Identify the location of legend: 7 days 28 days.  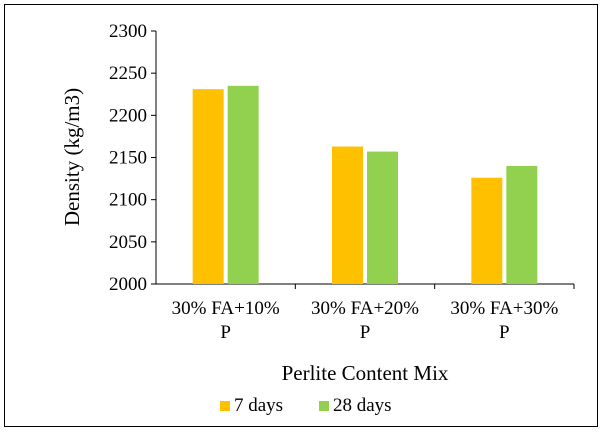
(306, 405).